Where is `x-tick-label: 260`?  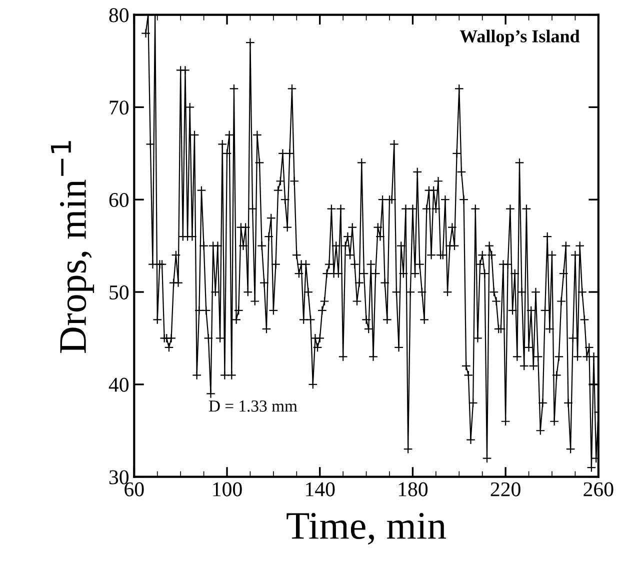
x-tick-label: 260 is located at coordinates (599, 489).